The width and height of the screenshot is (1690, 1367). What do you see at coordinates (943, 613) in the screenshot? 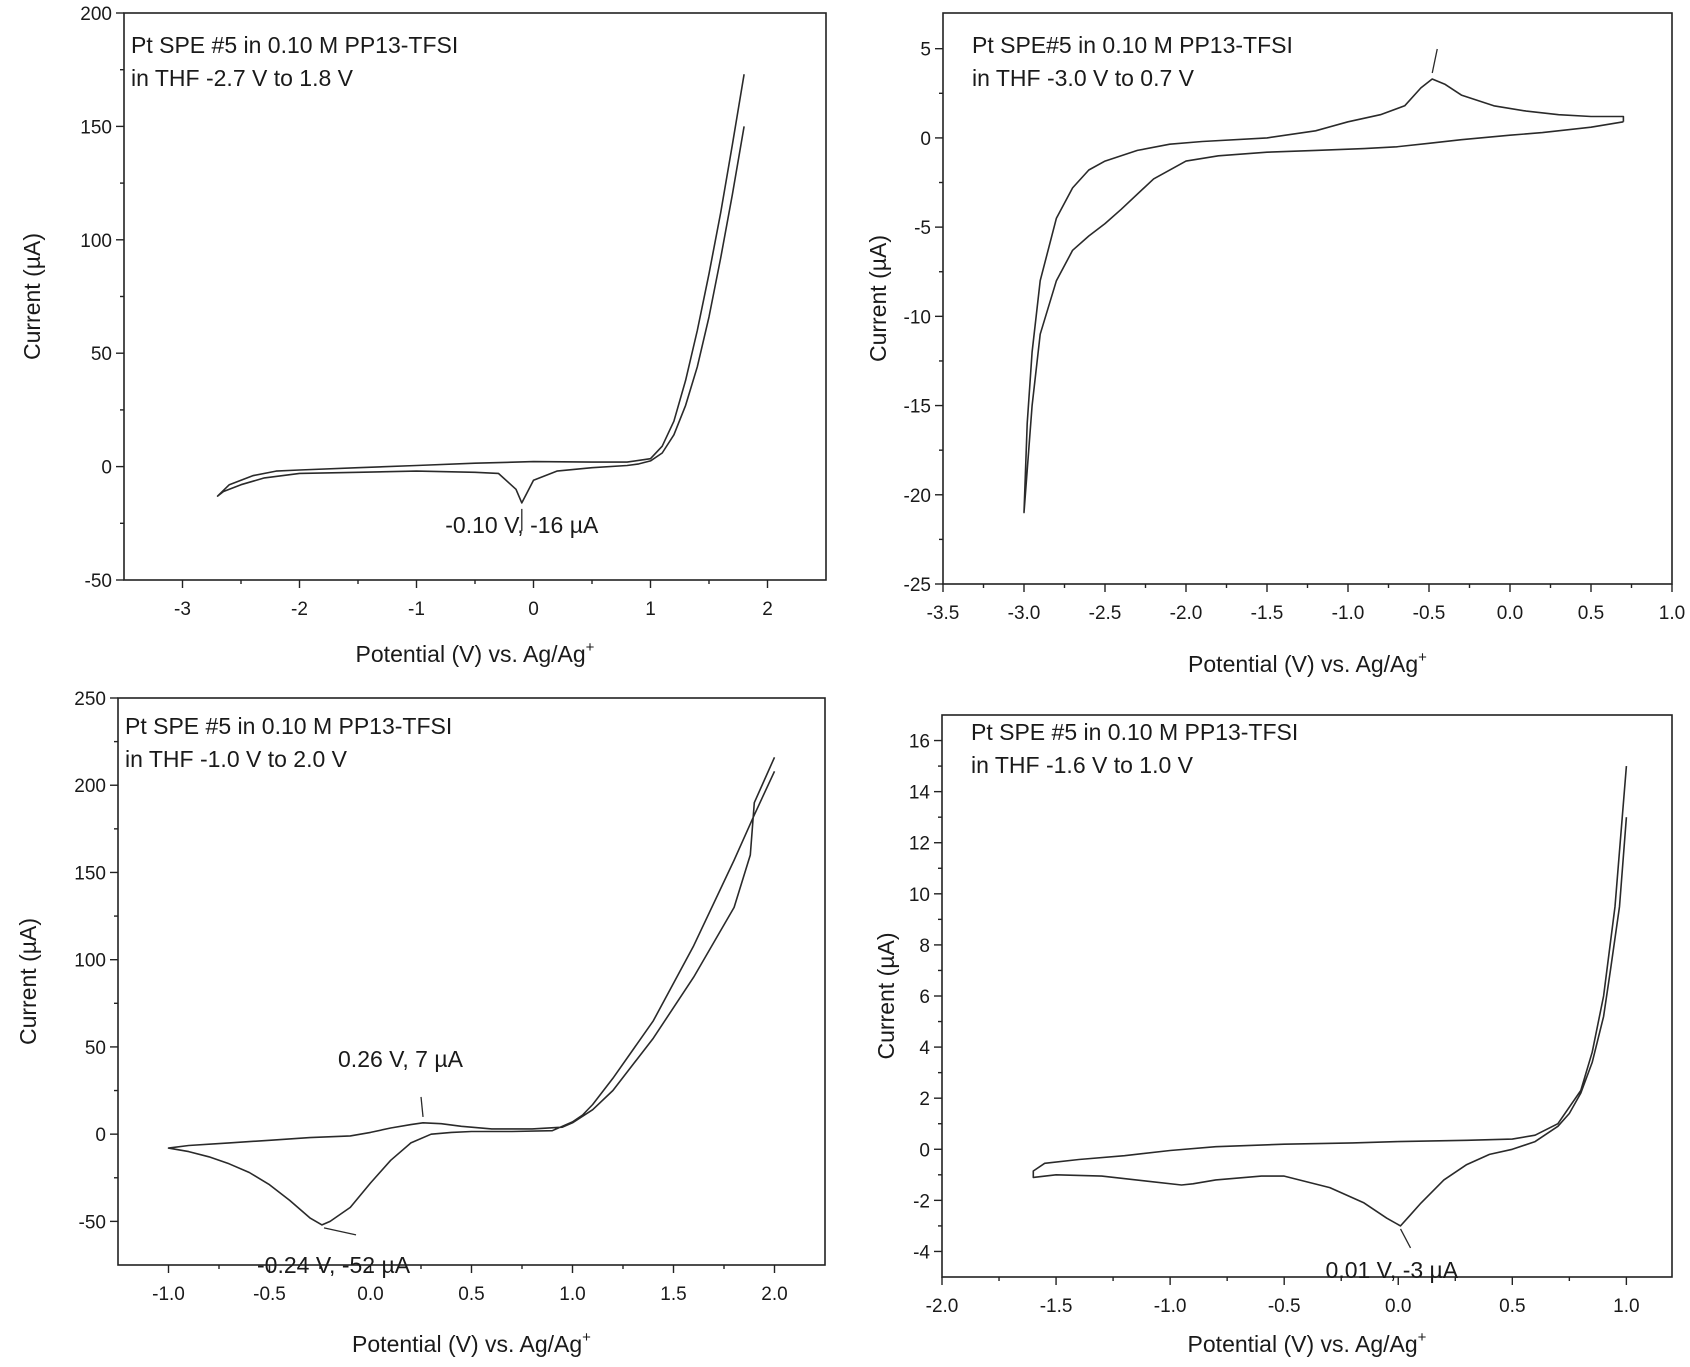
I see `x-tick-label: -3.5` at bounding box center [943, 613].